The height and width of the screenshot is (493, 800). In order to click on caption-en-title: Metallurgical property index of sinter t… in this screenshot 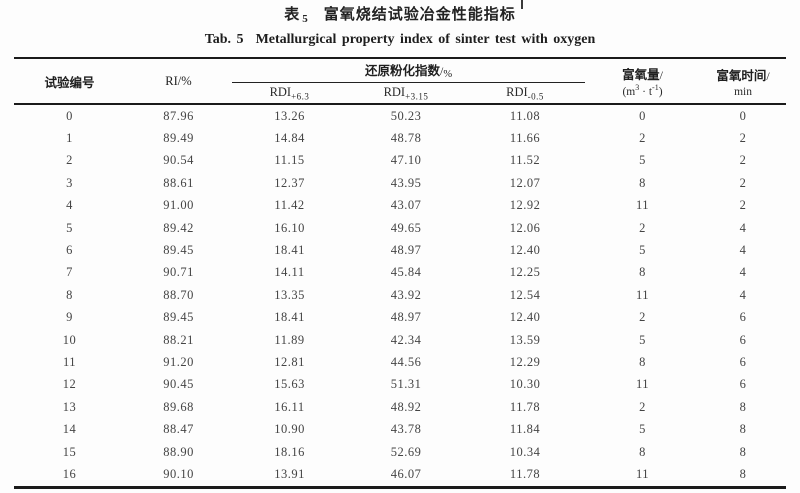, I will do `click(425, 39)`.